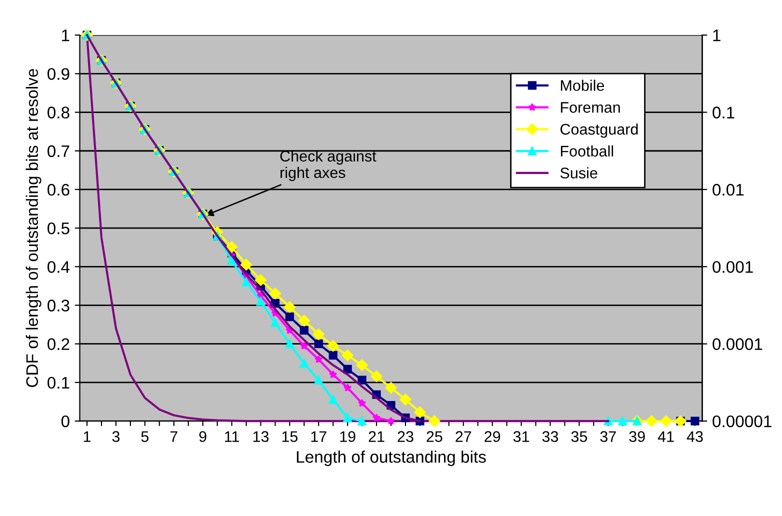  What do you see at coordinates (59, 151) in the screenshot?
I see `y-tick-label: 0.7` at bounding box center [59, 151].